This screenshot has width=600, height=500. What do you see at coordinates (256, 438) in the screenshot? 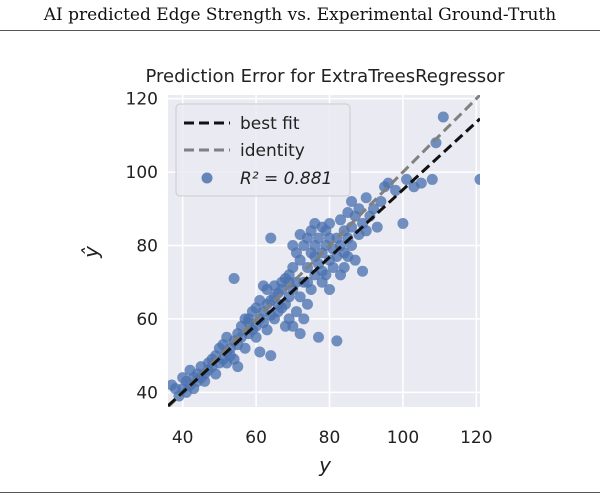
I see `x-tick-label: 60` at bounding box center [256, 438].